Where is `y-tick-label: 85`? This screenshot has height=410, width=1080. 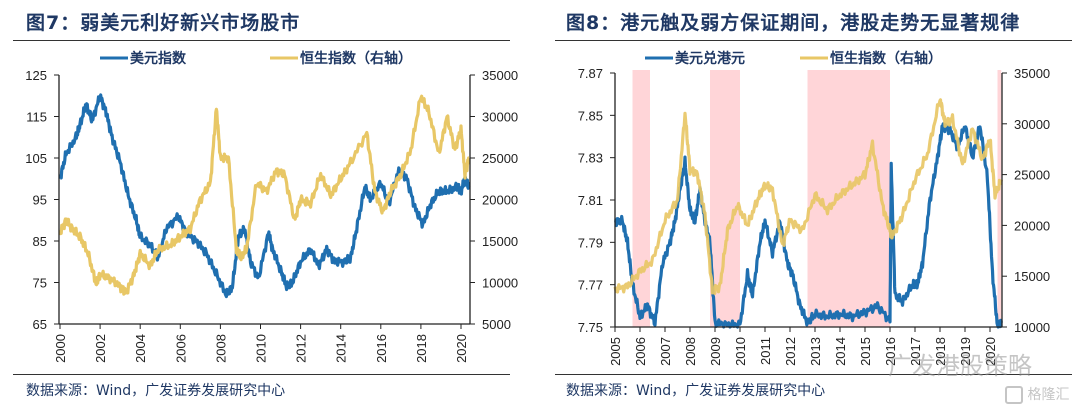
y-tick-label: 85 is located at coordinates (40, 241).